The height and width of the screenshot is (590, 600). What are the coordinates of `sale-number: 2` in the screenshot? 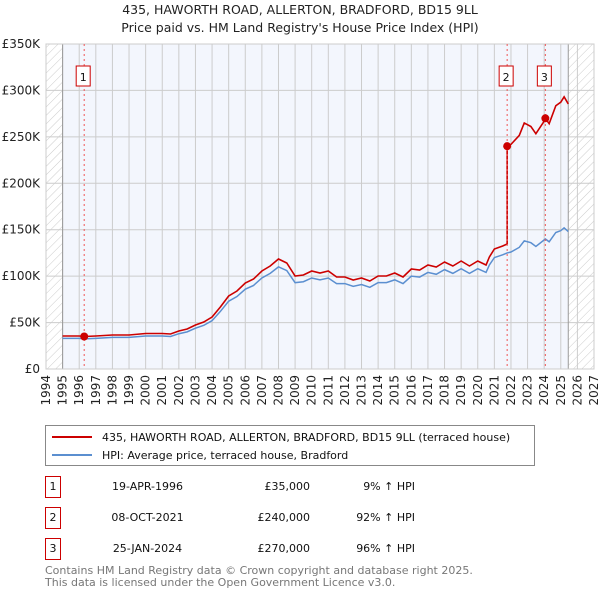 It's located at (53, 518).